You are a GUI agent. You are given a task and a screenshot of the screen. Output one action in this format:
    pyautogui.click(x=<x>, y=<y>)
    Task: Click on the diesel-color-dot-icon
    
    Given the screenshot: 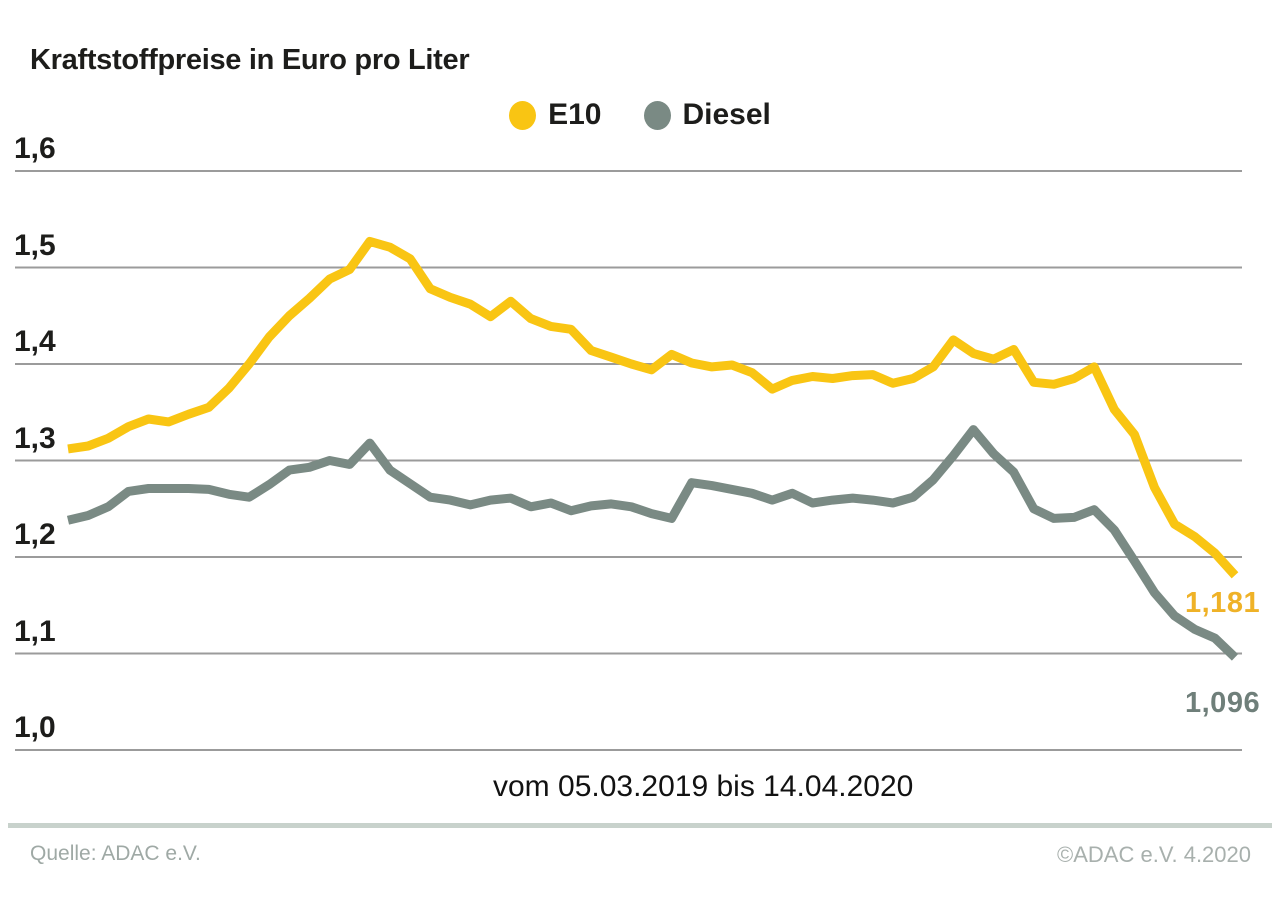 What is the action you would take?
    pyautogui.click(x=657, y=115)
    